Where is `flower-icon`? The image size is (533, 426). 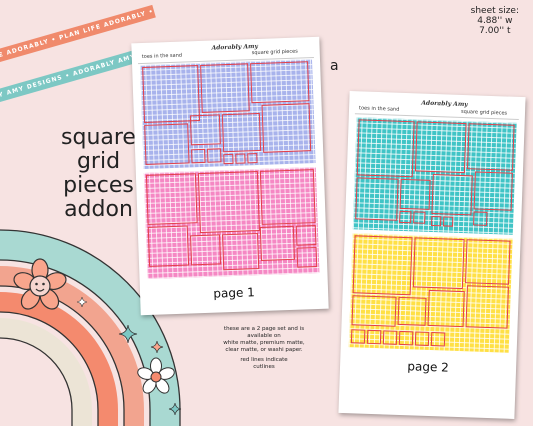 flower-icon is located at coordinates (156, 375).